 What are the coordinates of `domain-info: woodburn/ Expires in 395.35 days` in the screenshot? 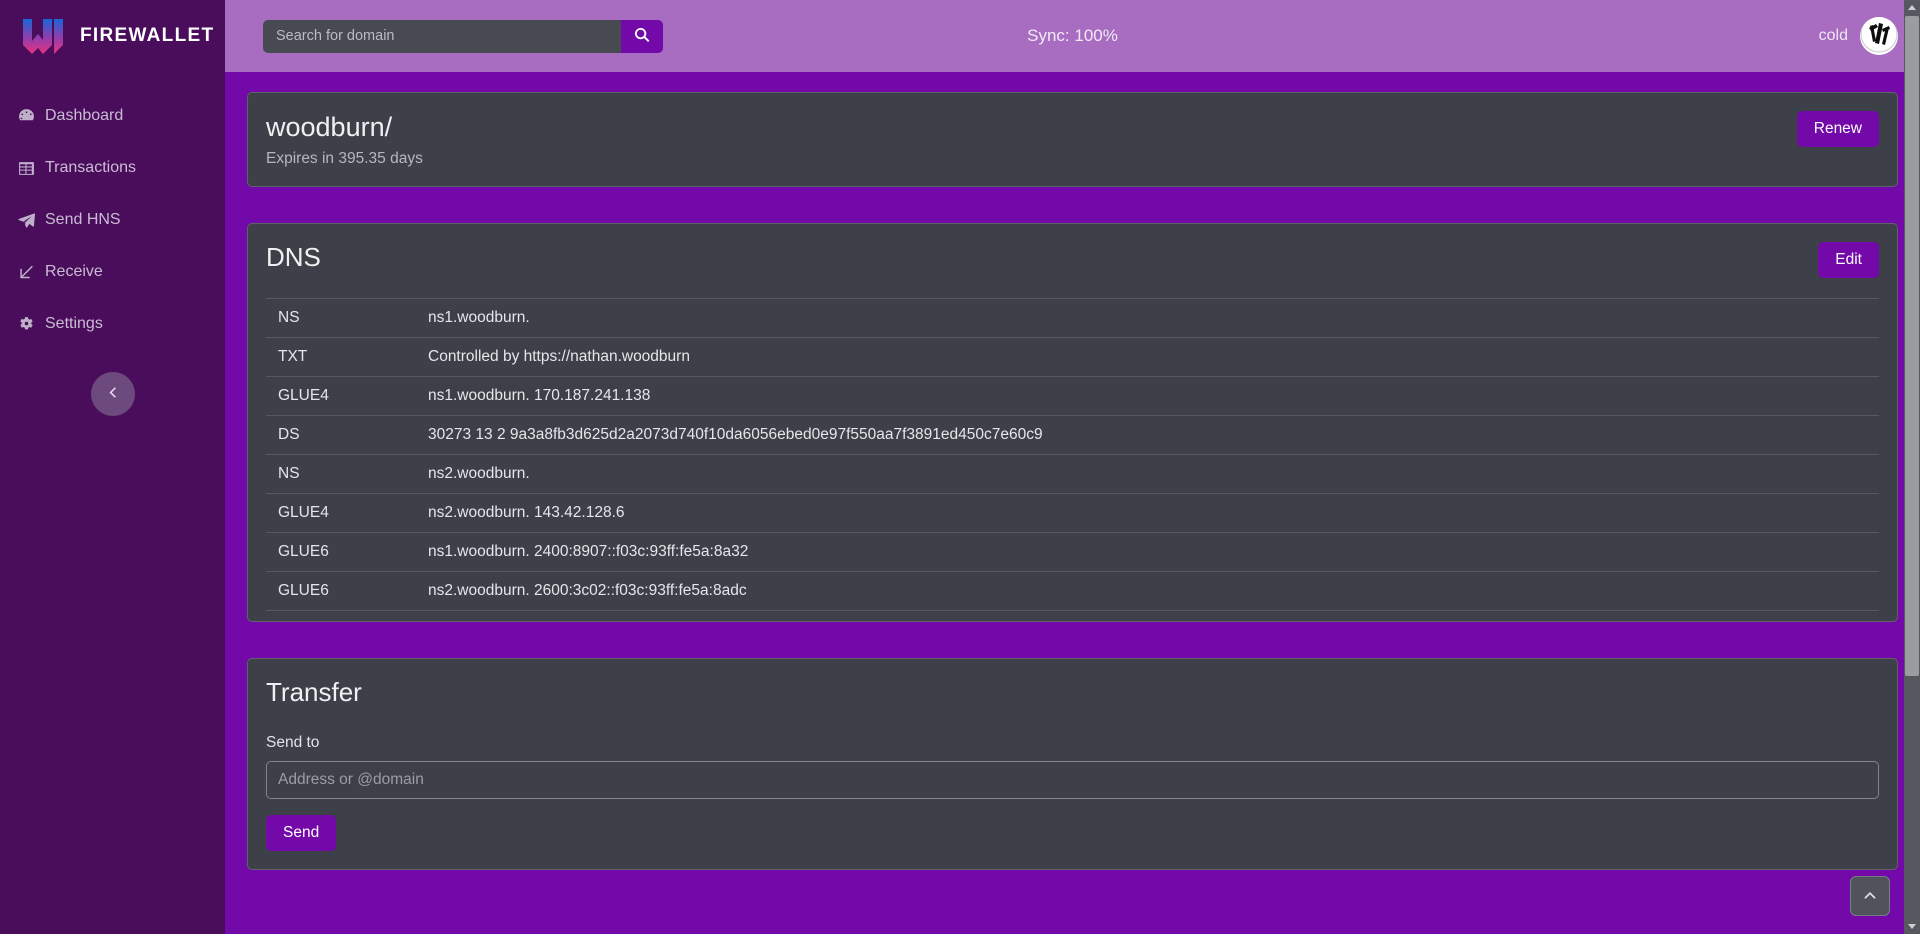 It's located at (344, 139).